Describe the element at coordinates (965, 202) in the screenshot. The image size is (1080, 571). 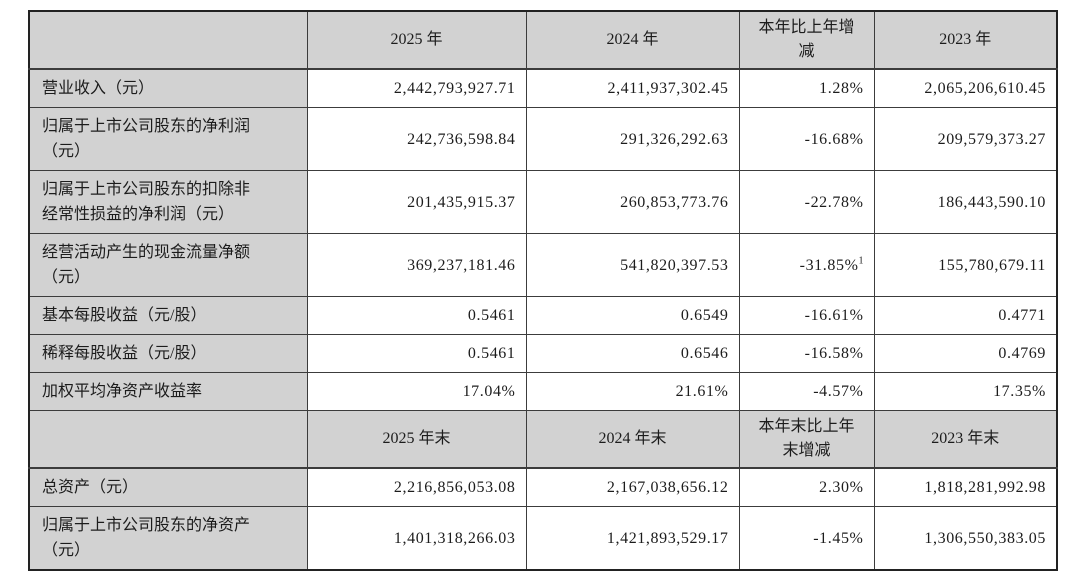
I see `cell-year-2023: 186,443,590.10` at that location.